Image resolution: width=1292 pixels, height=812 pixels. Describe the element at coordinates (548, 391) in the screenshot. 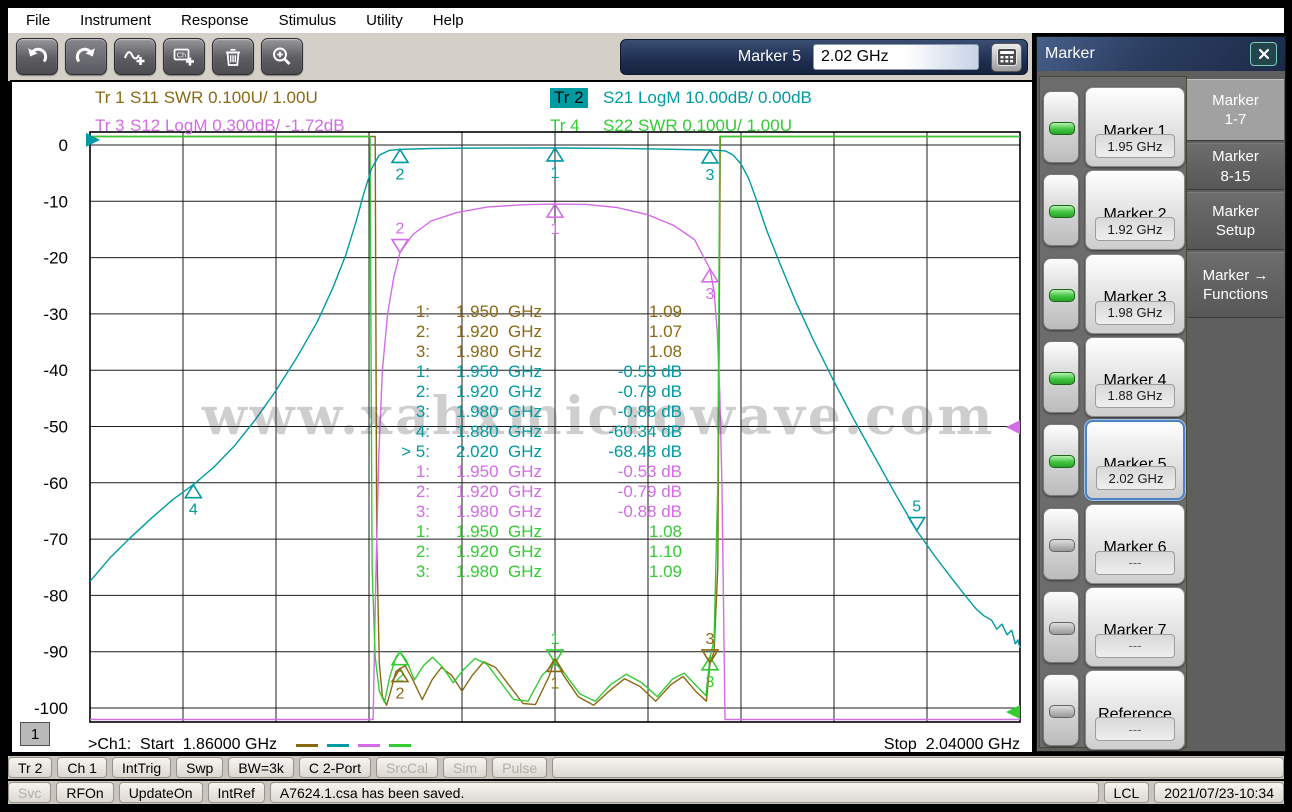

I see `marker-readout-row: 2: 1.920 GHz -0.79 dB` at that location.